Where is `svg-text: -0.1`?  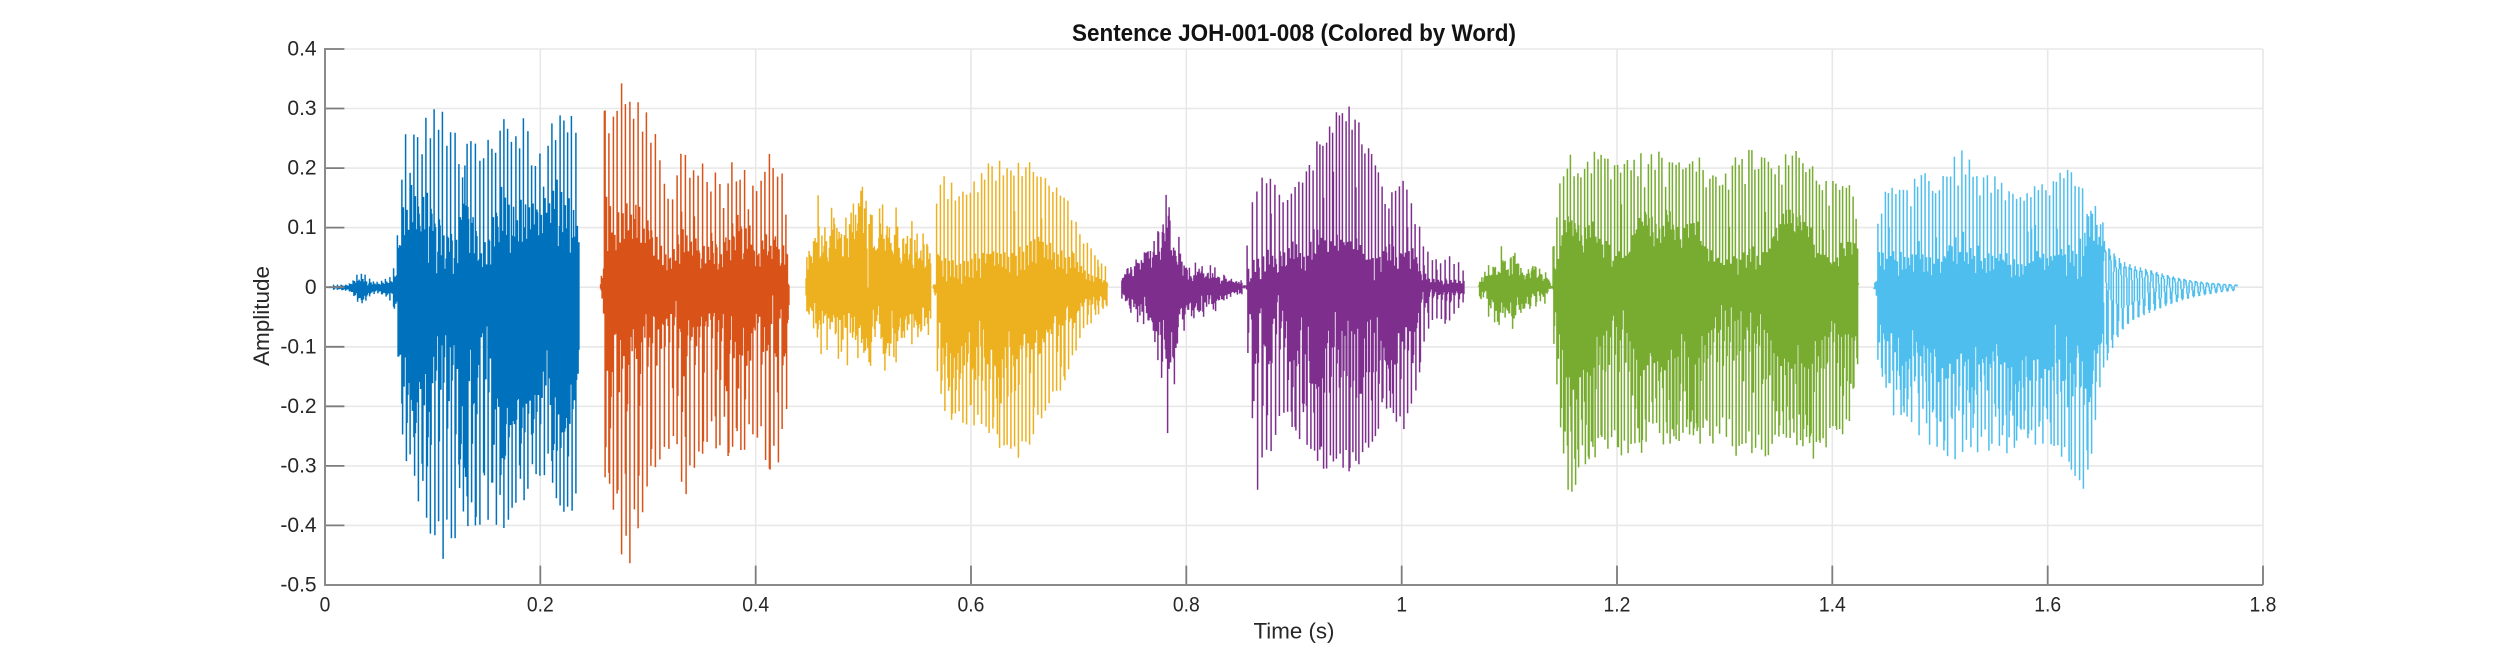
svg-text: -0.1 is located at coordinates (298, 346).